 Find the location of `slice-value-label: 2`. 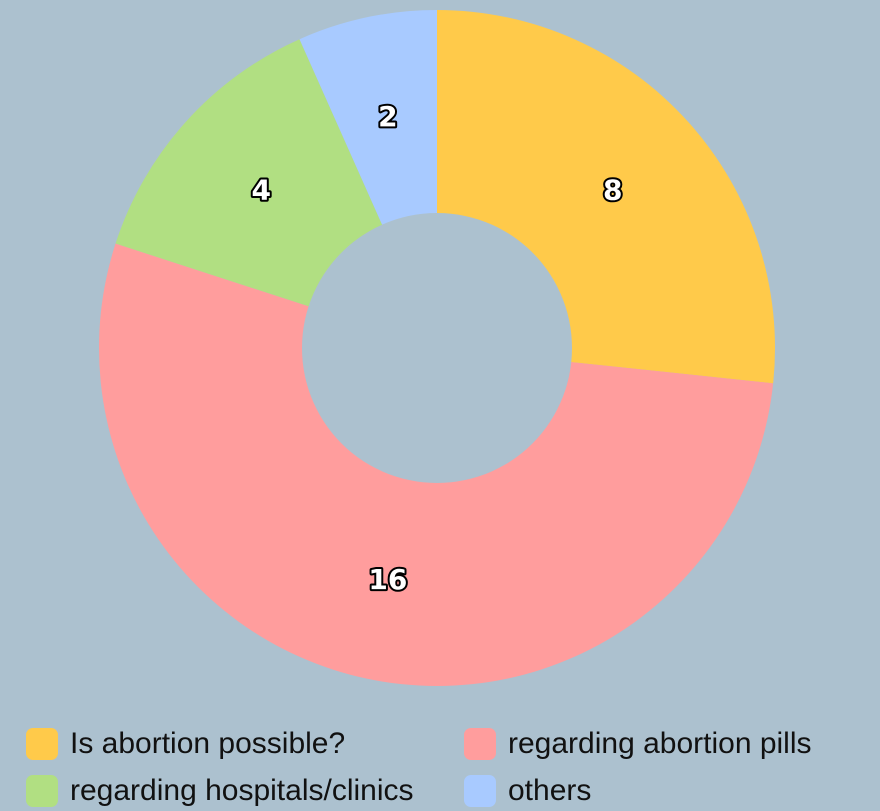

slice-value-label: 2 is located at coordinates (387, 116).